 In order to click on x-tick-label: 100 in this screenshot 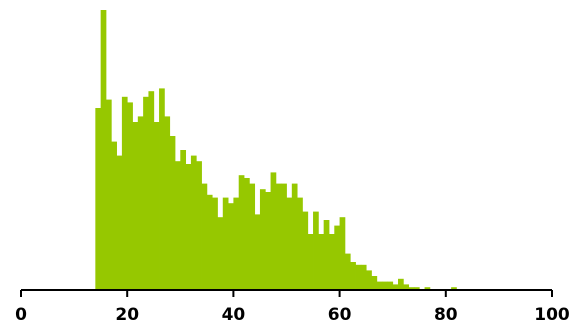, I will do `click(552, 315)`.